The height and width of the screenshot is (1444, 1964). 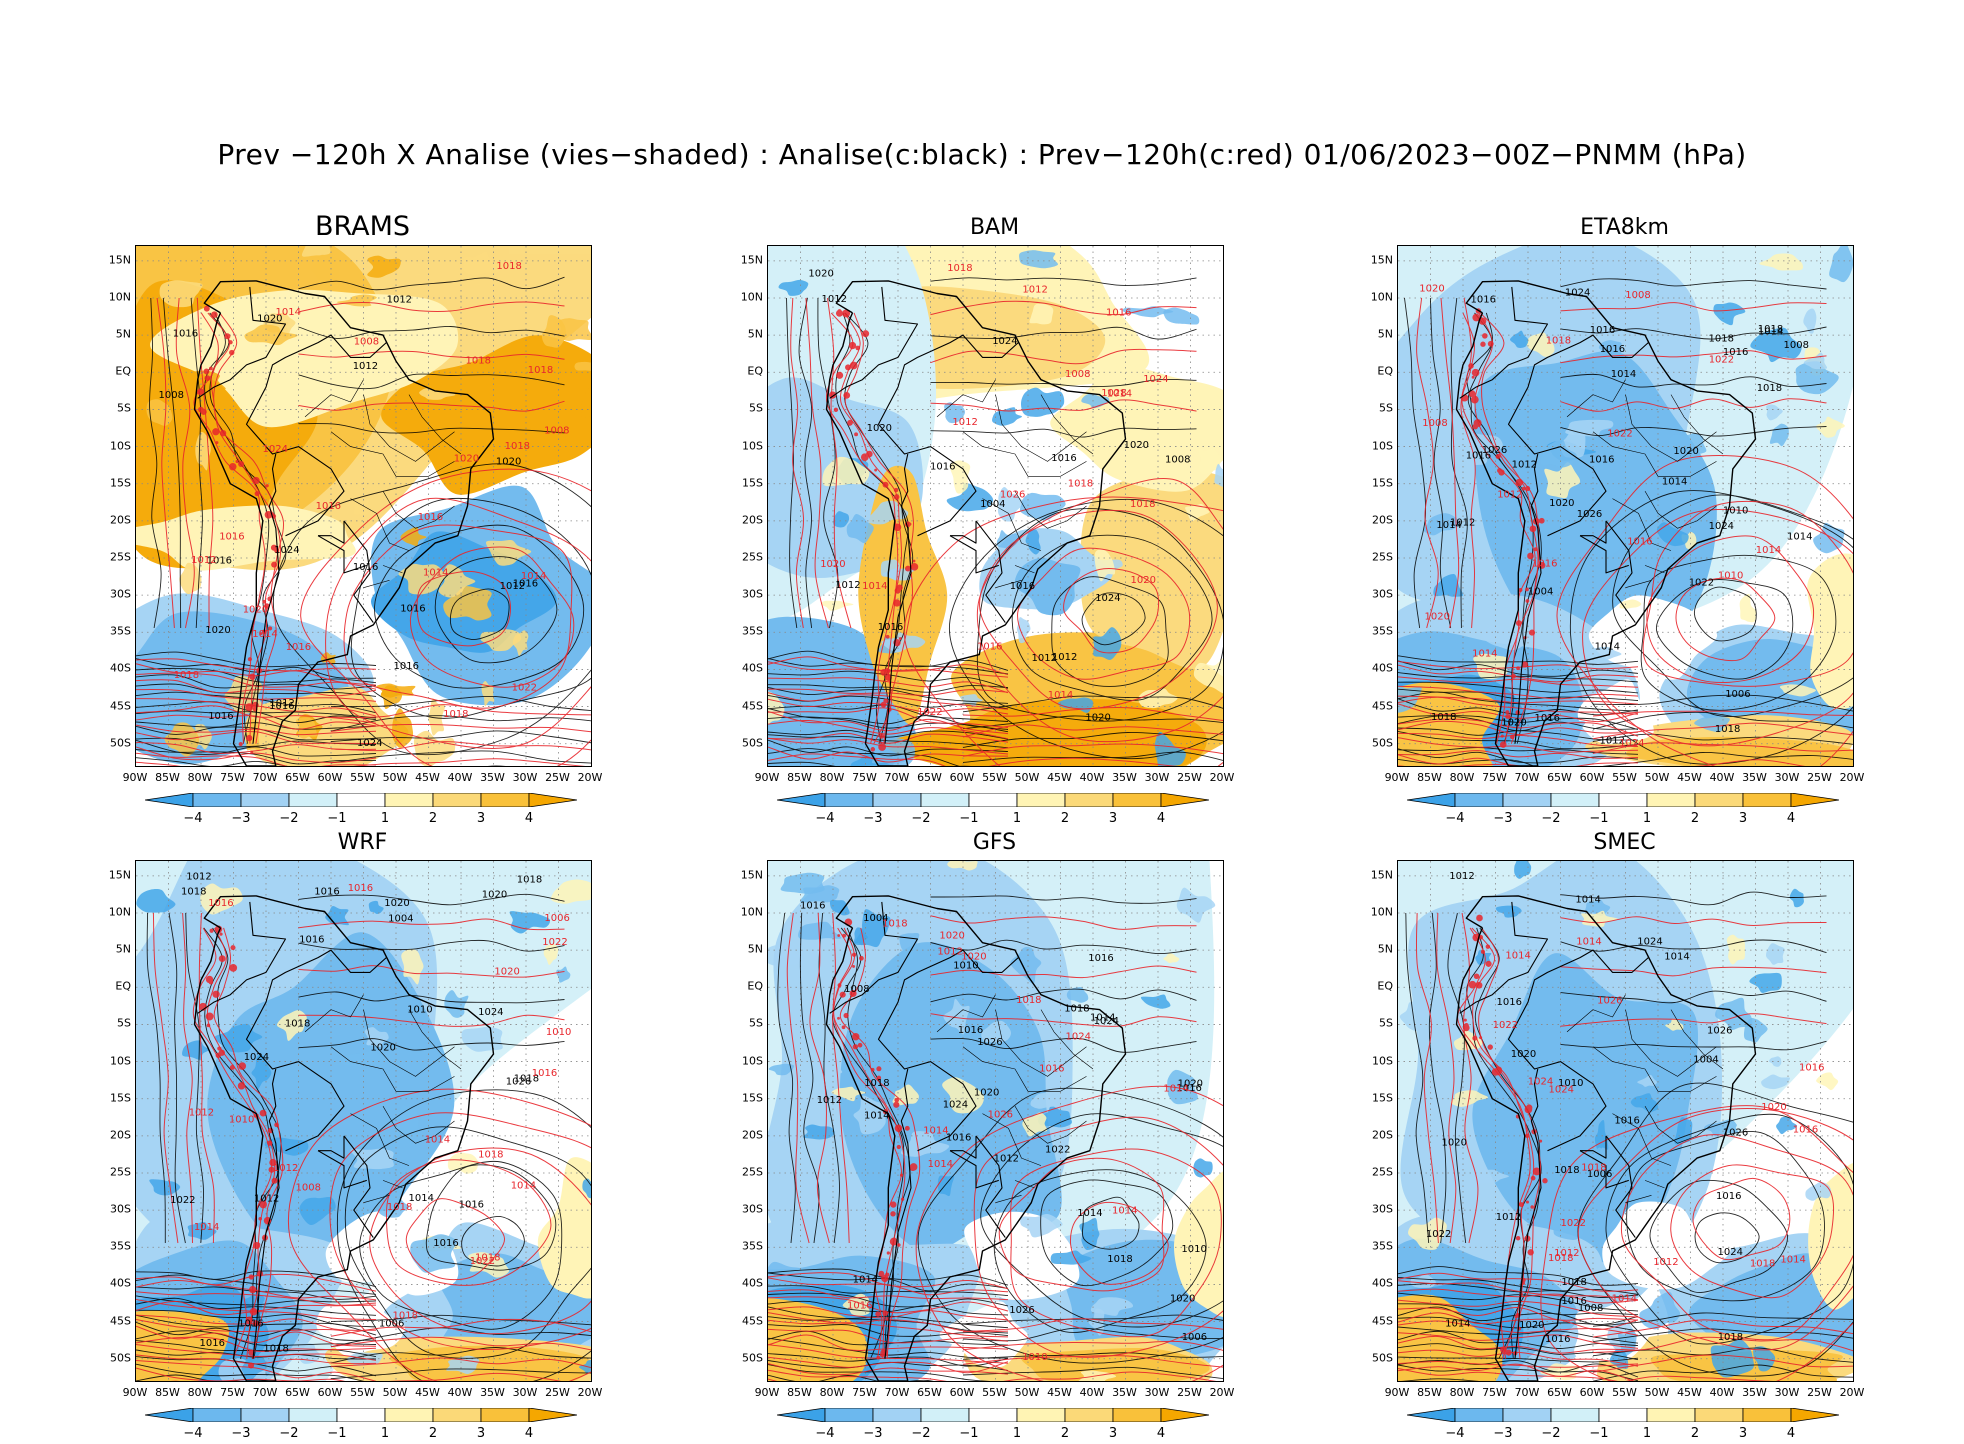 I want to click on lon-tick-label: 25W, so click(x=557, y=1392).